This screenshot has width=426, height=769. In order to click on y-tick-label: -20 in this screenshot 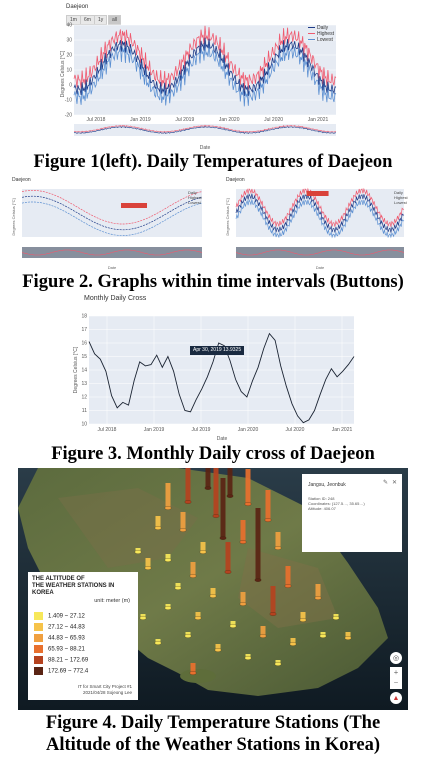, I will do `click(68, 116)`.